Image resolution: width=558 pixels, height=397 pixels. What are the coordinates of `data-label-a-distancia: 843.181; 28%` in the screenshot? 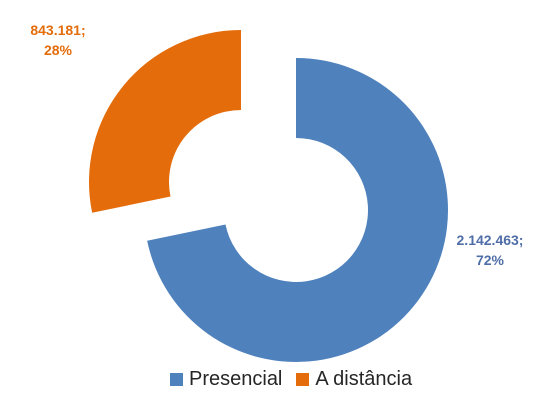 It's located at (57, 40).